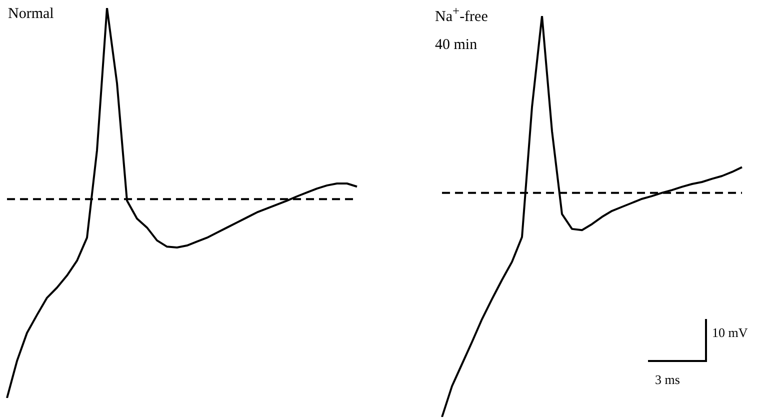 The image size is (773, 420). What do you see at coordinates (461, 15) in the screenshot?
I see `chart-title: Na$^{+}$-free` at bounding box center [461, 15].